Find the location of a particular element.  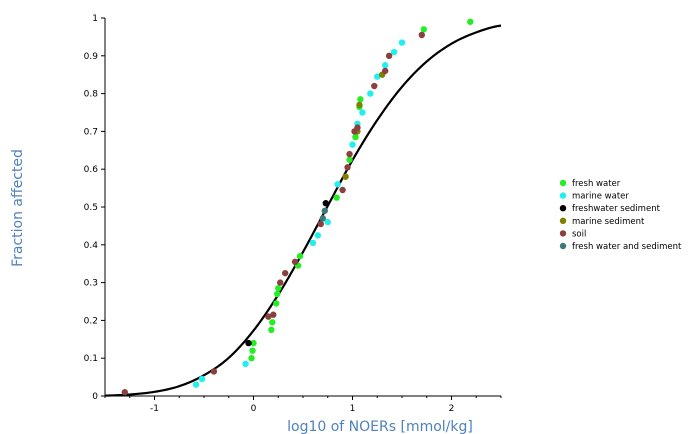

legend-label: fresh water is located at coordinates (596, 184).